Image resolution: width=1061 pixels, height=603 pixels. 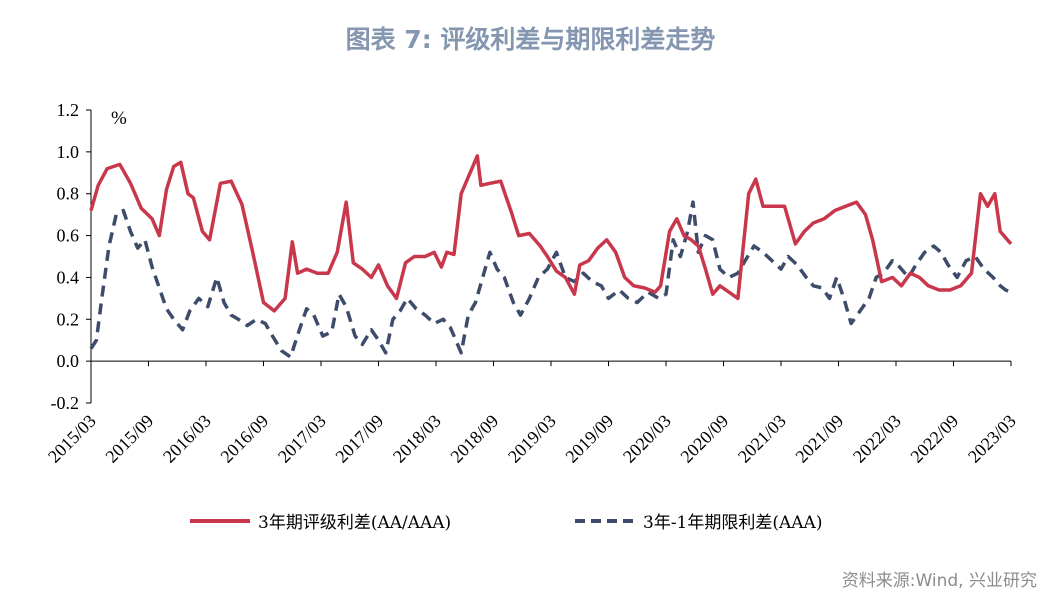 What do you see at coordinates (187, 439) in the screenshot?
I see `x-tick-label: 2016/03` at bounding box center [187, 439].